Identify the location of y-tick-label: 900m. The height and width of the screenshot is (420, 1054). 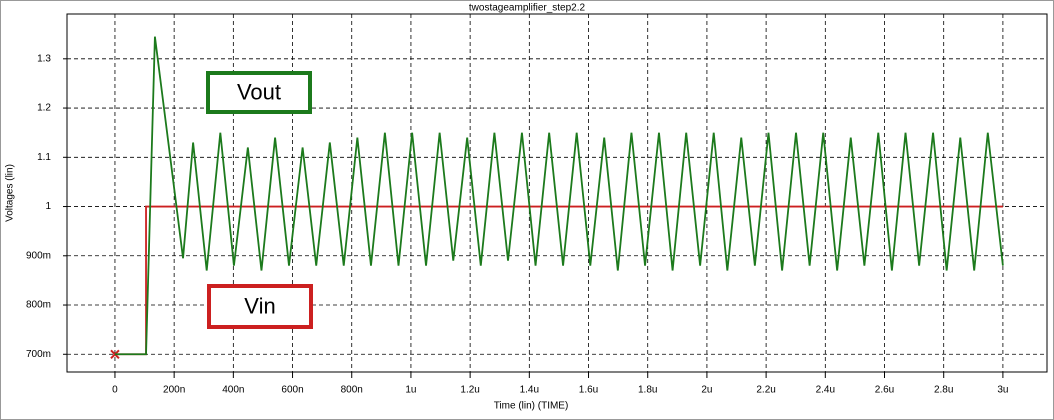
(38, 255).